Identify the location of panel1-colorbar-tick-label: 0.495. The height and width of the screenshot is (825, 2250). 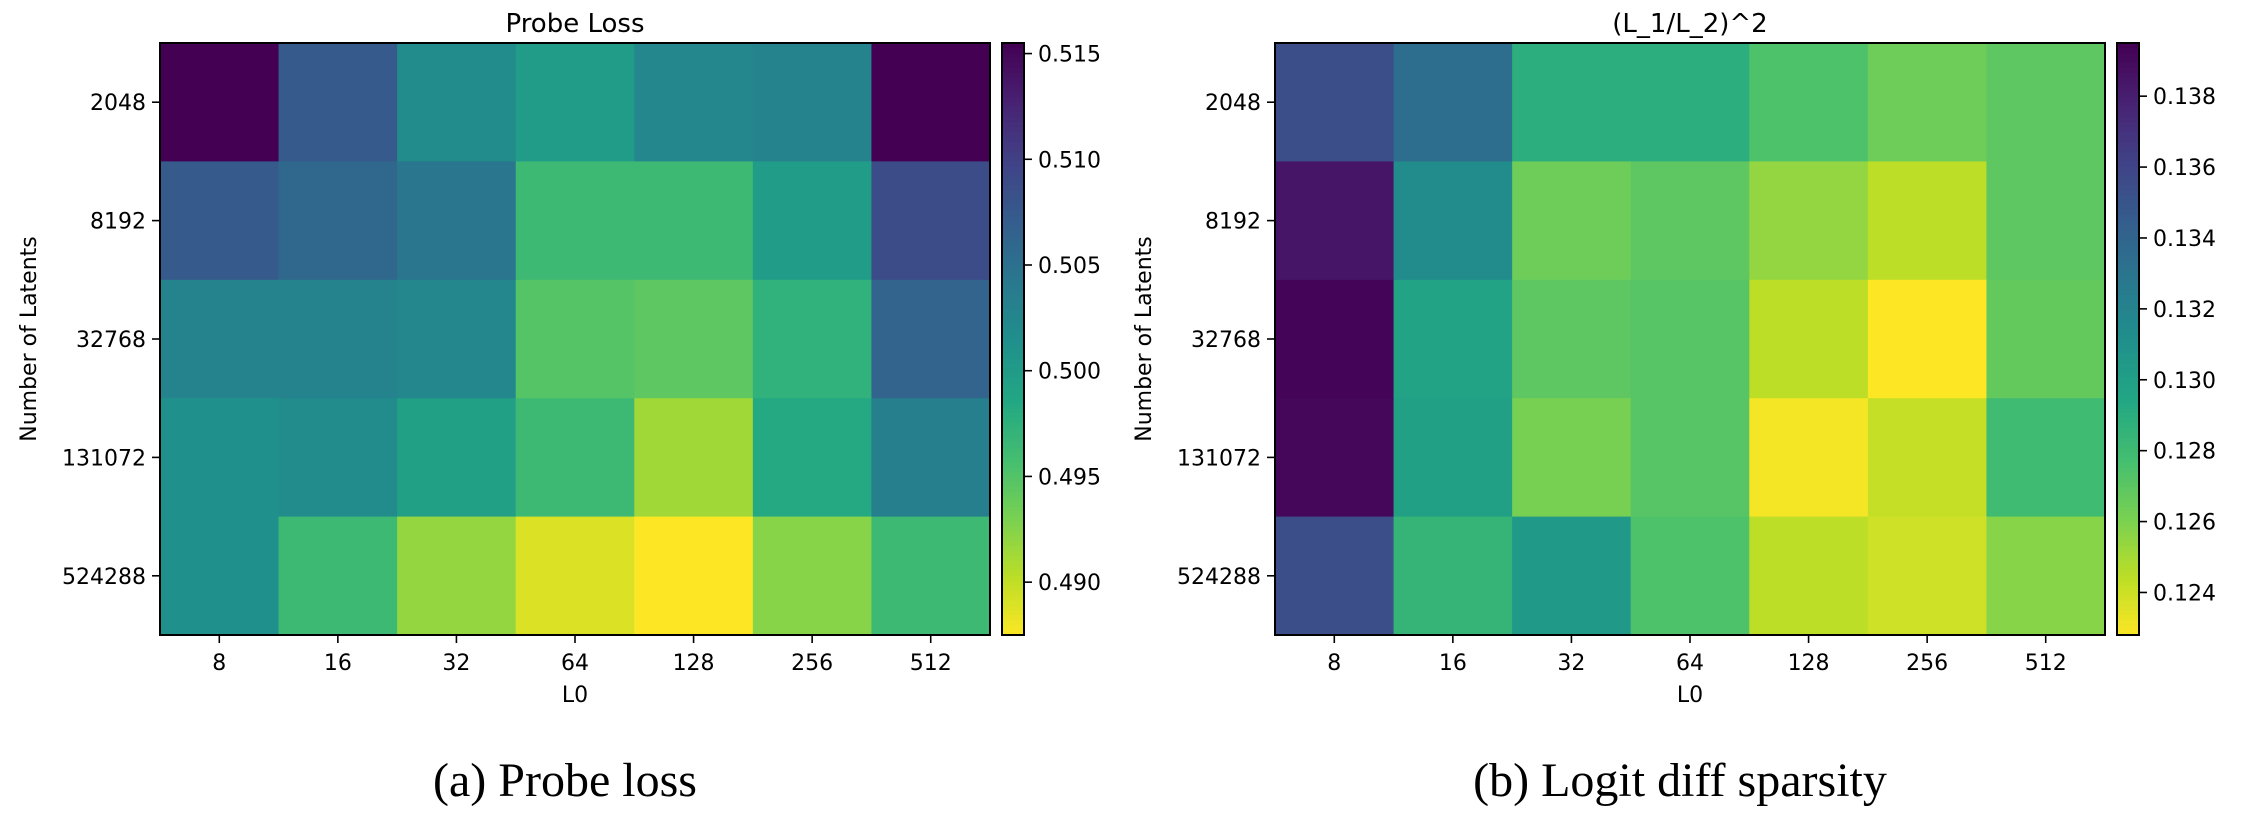
(1069, 477).